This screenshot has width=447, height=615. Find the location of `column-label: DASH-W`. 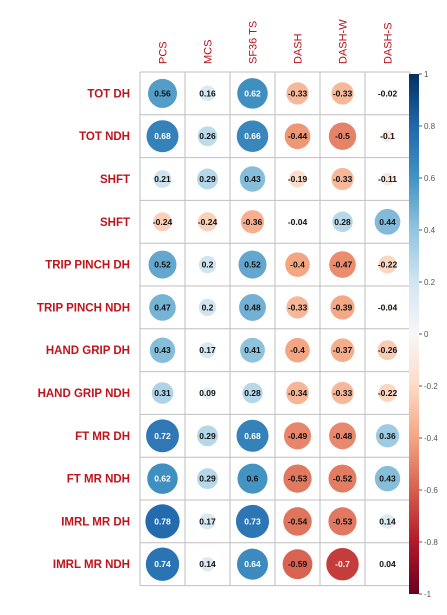

column-label: DASH-W is located at coordinates (344, 41).